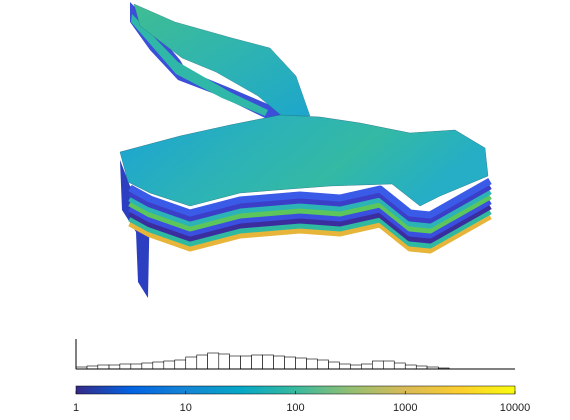 Image resolution: width=570 pixels, height=420 pixels. Describe the element at coordinates (199, 65) in the screenshot. I see `arm-side-layer` at that location.